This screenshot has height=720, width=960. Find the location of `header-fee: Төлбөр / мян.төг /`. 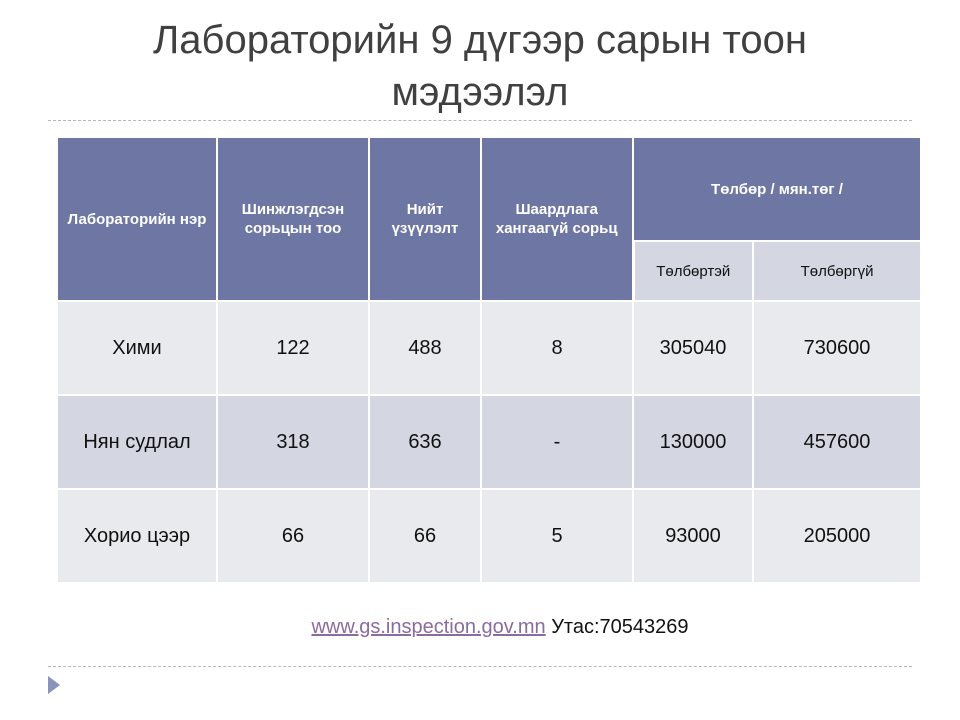

header-fee: Төлбөр / мян.төг / is located at coordinates (777, 189).